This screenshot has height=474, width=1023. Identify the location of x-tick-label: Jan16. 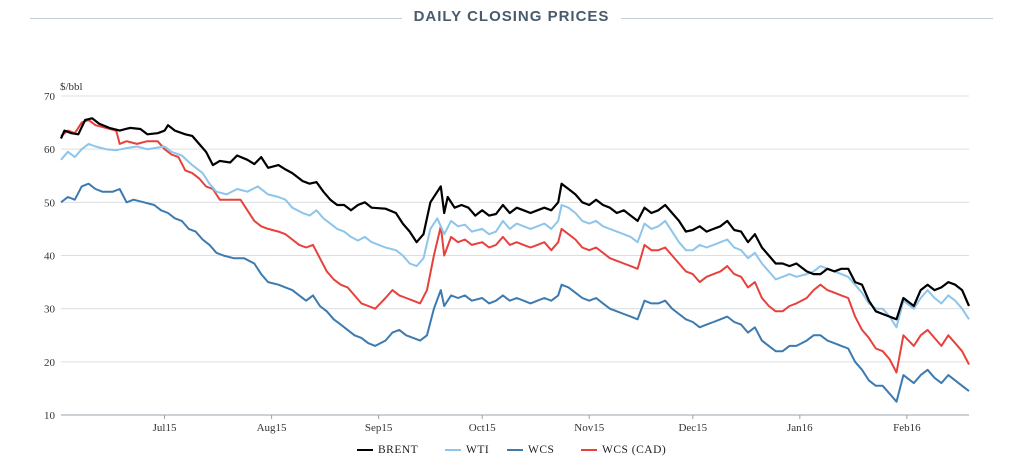
(800, 428).